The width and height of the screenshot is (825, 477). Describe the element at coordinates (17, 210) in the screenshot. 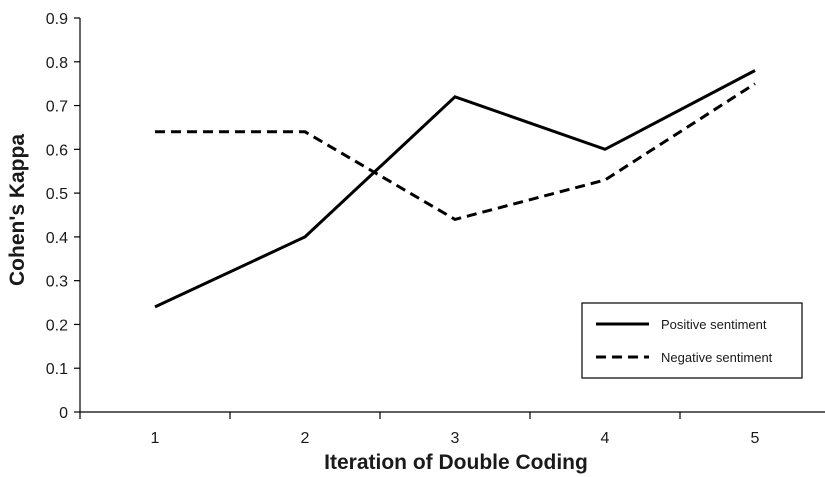

I see `y-axis-title: Cohen's Kappa` at that location.